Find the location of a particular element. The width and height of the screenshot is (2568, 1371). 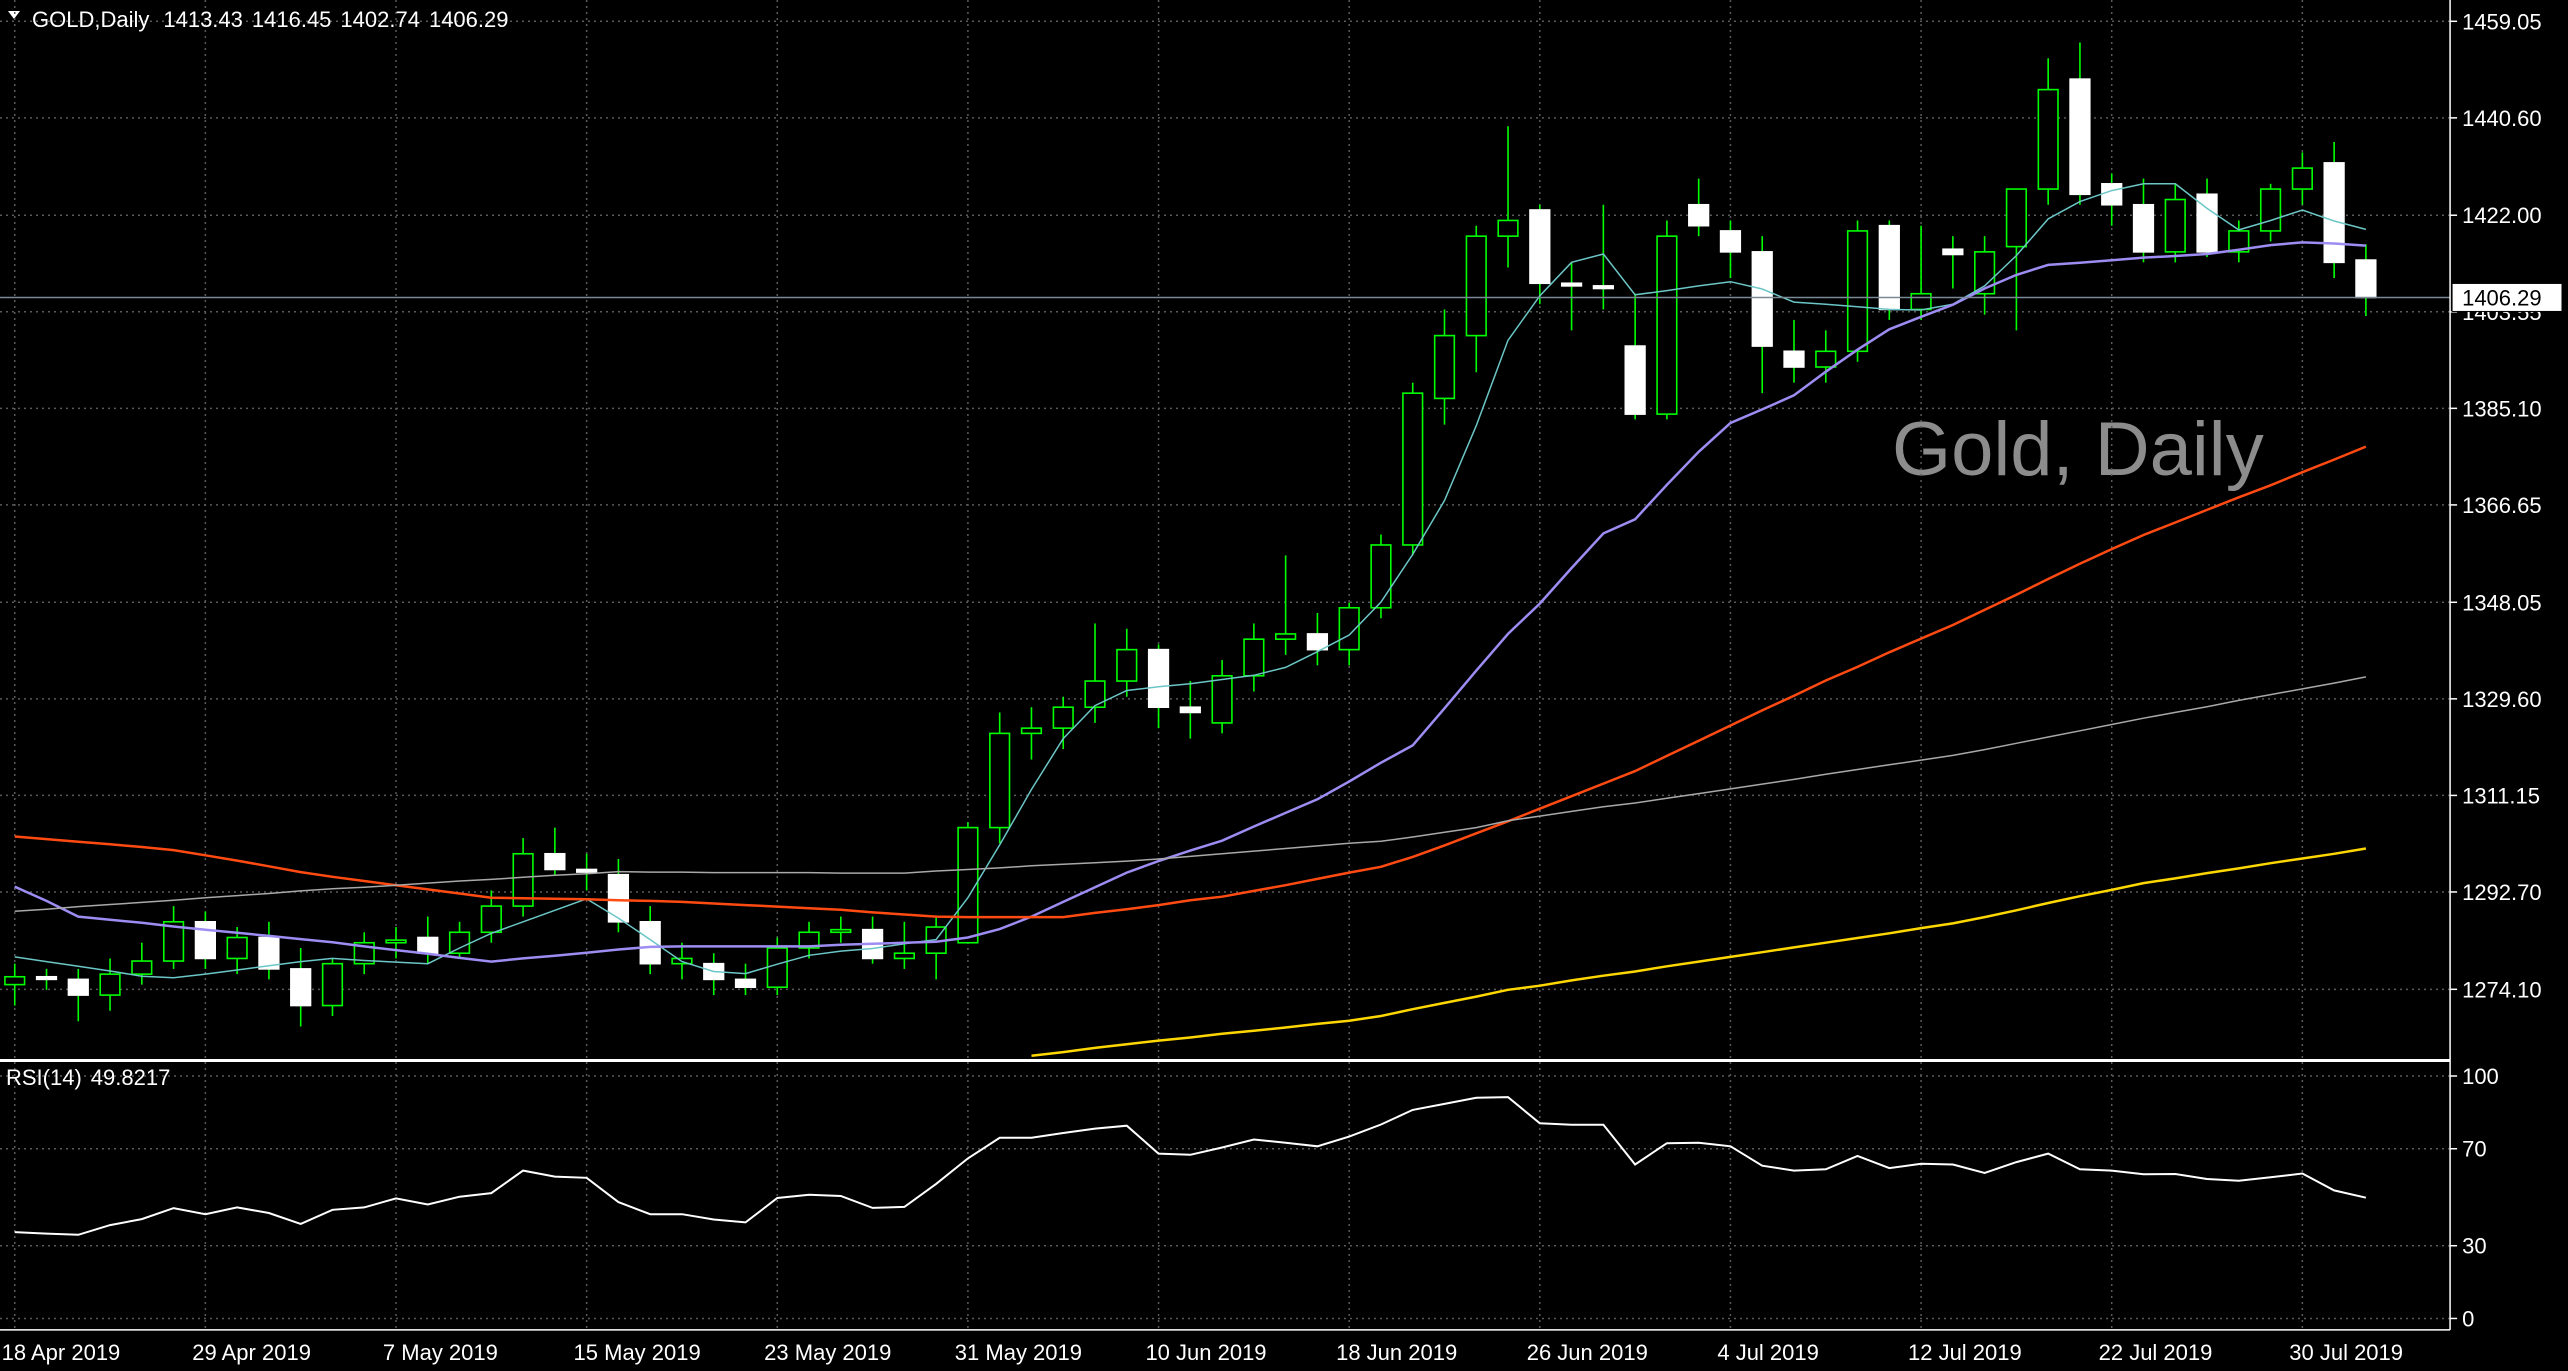

x-tick-label: 7 May 2019 is located at coordinates (440, 1352).